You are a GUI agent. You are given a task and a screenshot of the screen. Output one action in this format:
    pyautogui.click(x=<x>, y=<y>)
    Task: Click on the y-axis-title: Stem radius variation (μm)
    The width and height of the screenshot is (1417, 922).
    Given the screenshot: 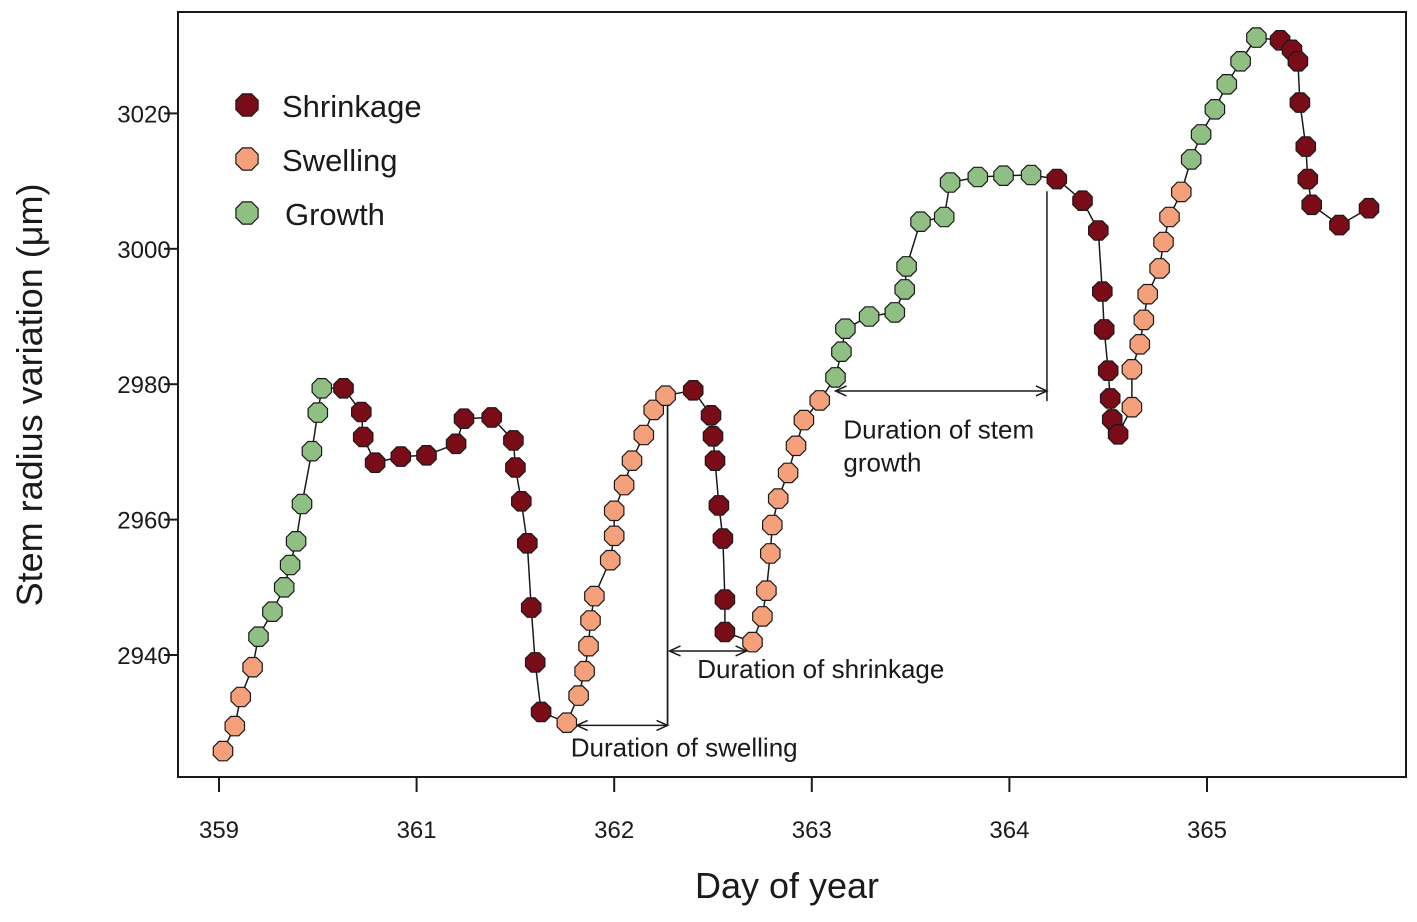 What is the action you would take?
    pyautogui.click(x=29, y=395)
    